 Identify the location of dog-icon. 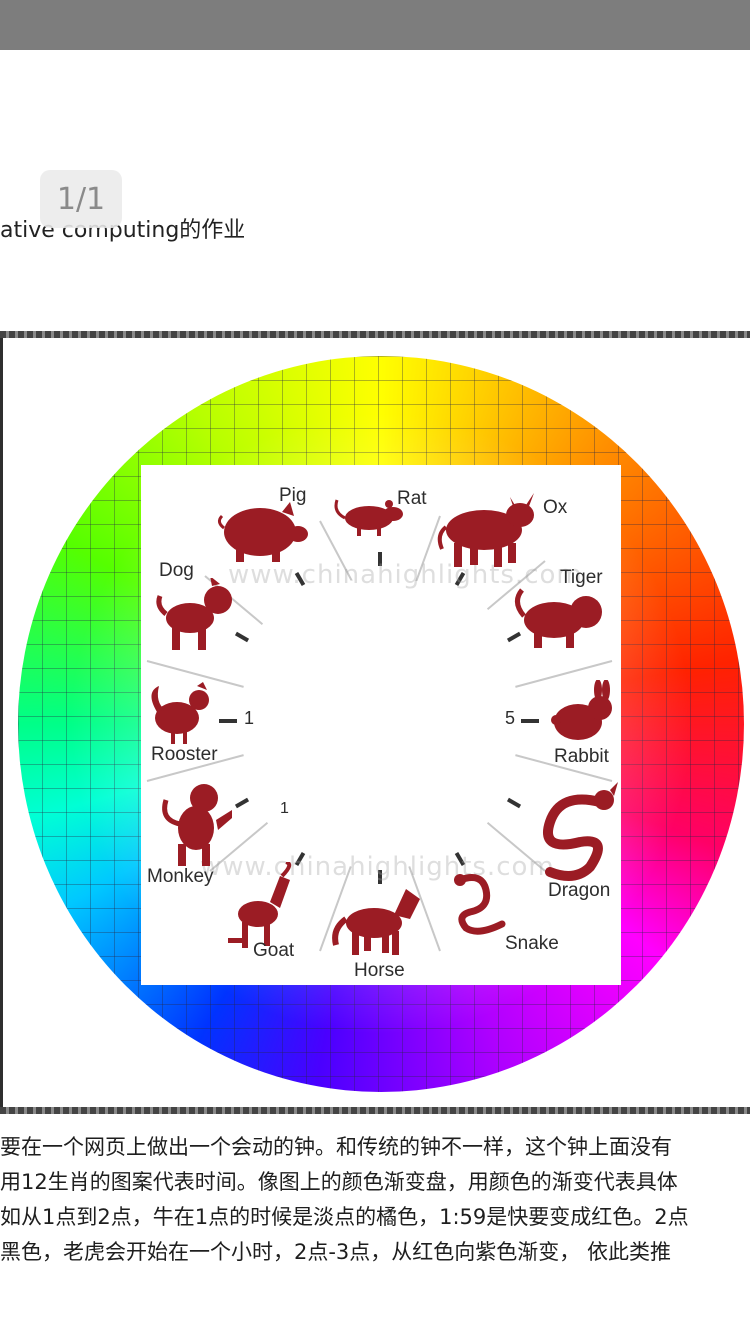
(196, 615).